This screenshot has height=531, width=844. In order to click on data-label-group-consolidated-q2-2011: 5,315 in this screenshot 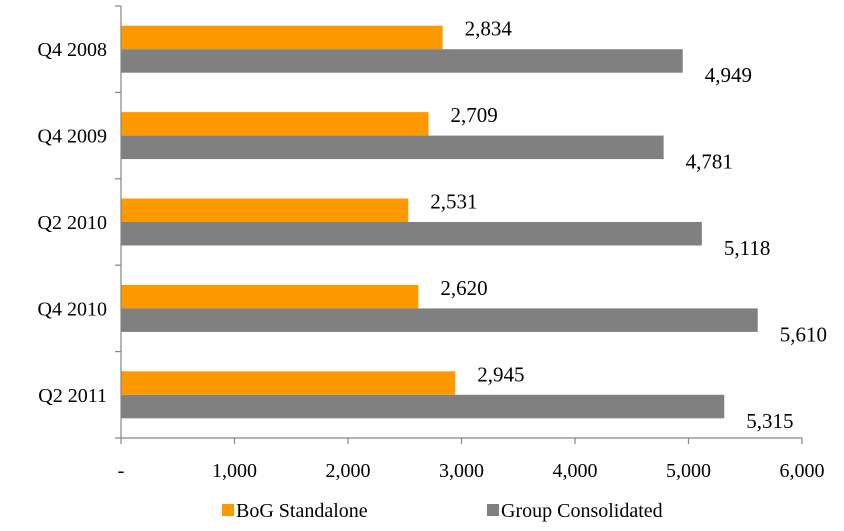, I will do `click(769, 421)`.